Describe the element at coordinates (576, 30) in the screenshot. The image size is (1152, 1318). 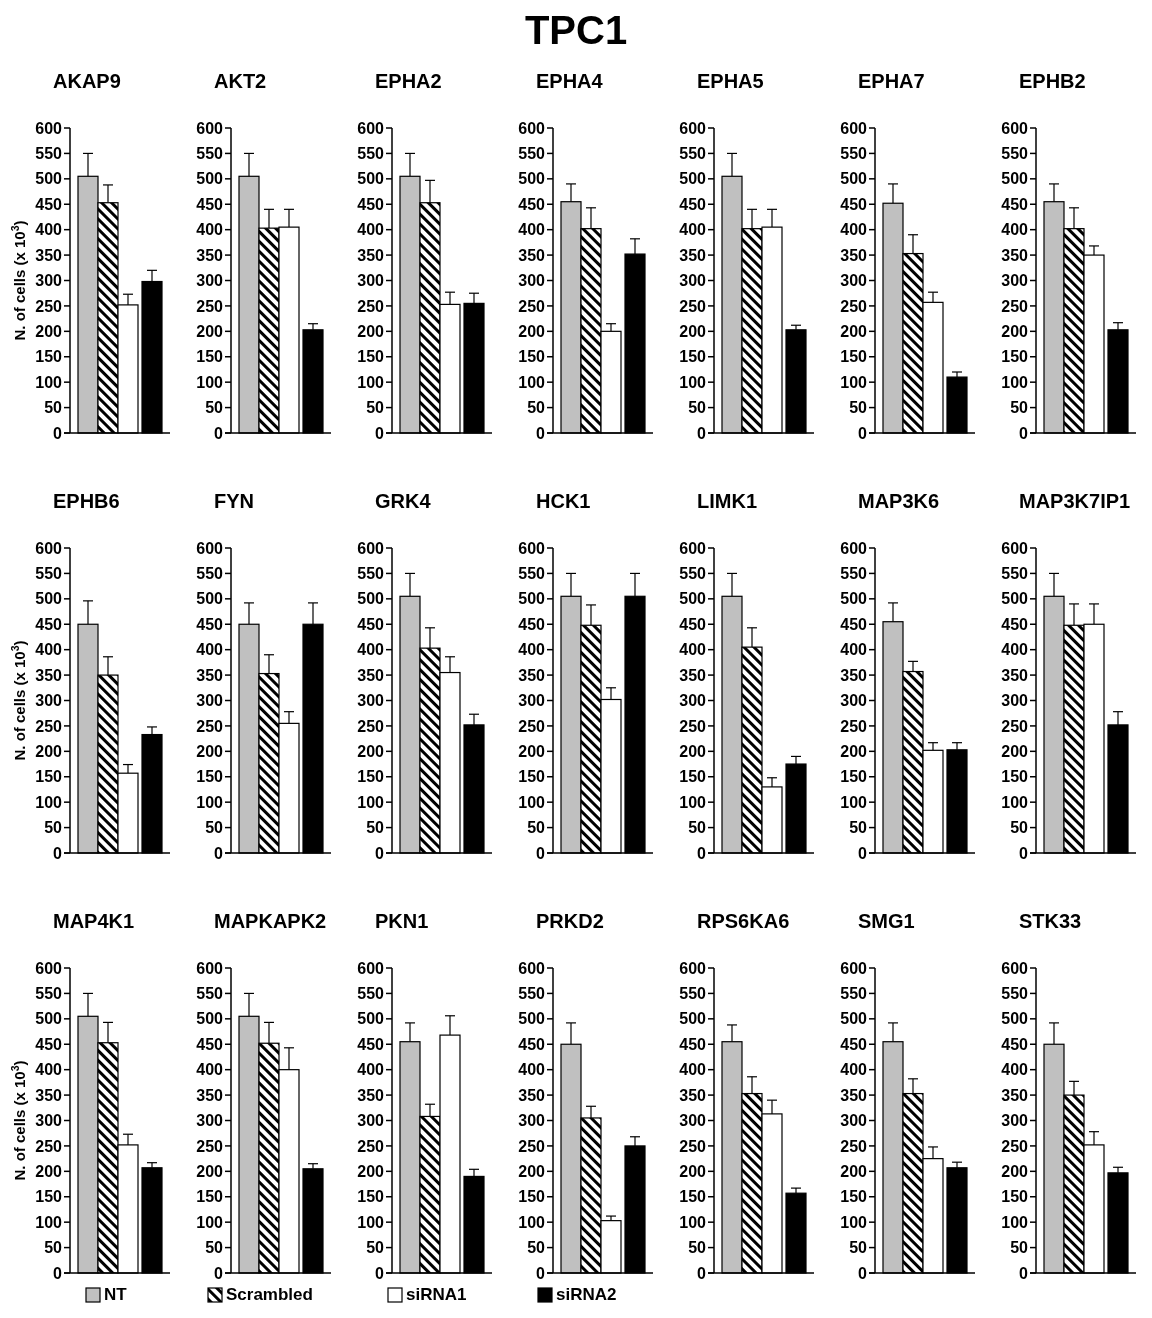
I see `text: TPC1` at that location.